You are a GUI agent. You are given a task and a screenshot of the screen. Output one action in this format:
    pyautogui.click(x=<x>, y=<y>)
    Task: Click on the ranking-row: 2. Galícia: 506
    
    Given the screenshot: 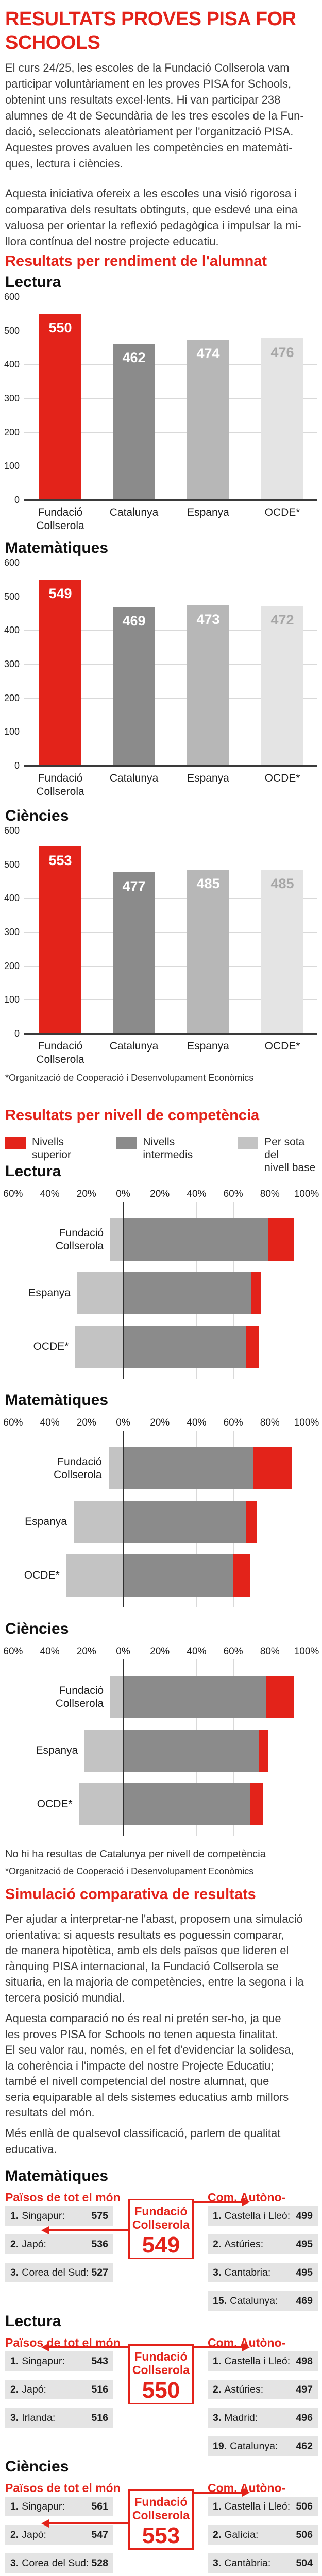 What is the action you would take?
    pyautogui.click(x=263, y=2535)
    